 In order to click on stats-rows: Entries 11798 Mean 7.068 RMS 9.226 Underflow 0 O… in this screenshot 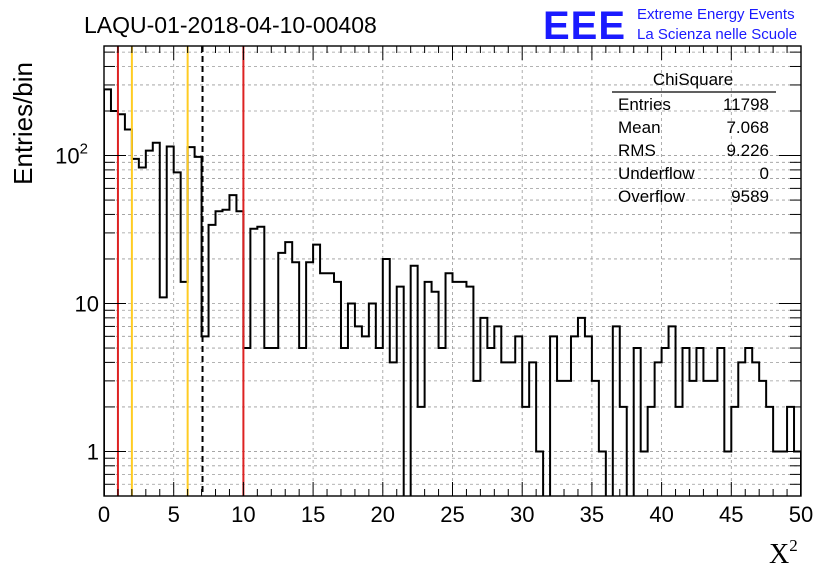, I will do `click(693, 150)`.